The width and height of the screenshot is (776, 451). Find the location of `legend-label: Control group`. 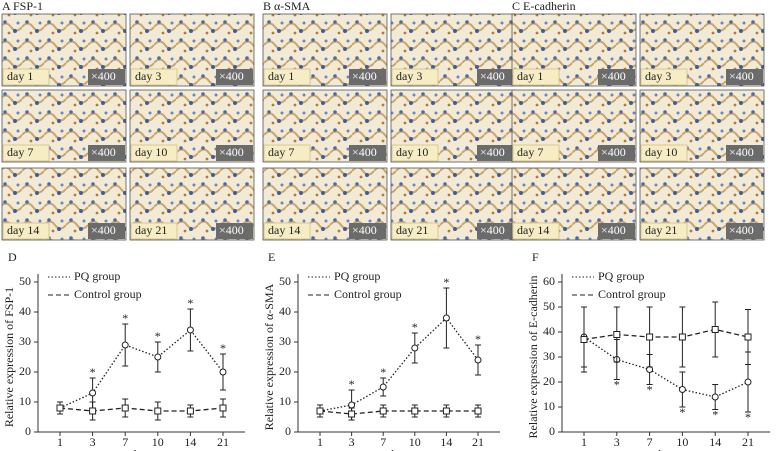

legend-label: Control group is located at coordinates (632, 294).